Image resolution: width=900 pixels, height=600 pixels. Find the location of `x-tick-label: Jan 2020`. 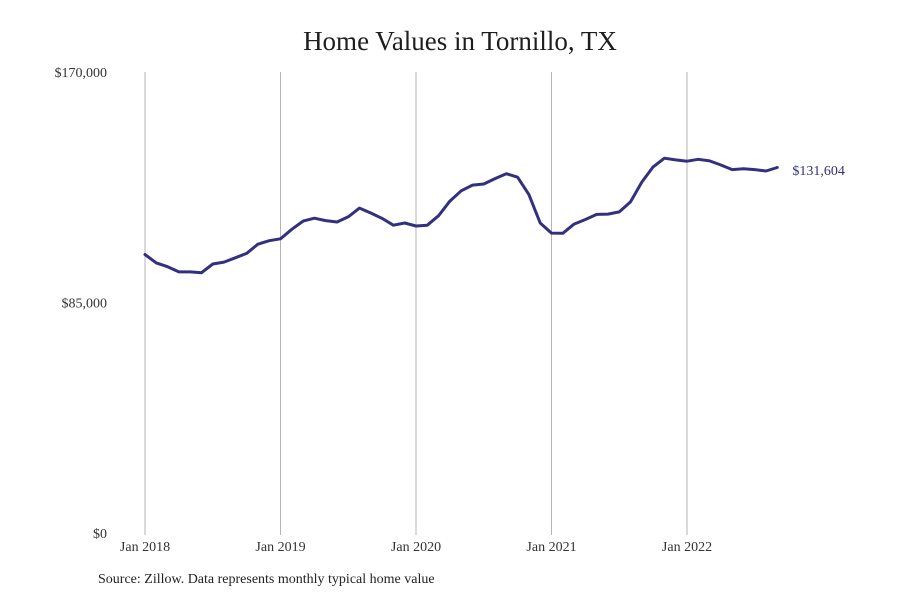

x-tick-label: Jan 2020 is located at coordinates (416, 547).